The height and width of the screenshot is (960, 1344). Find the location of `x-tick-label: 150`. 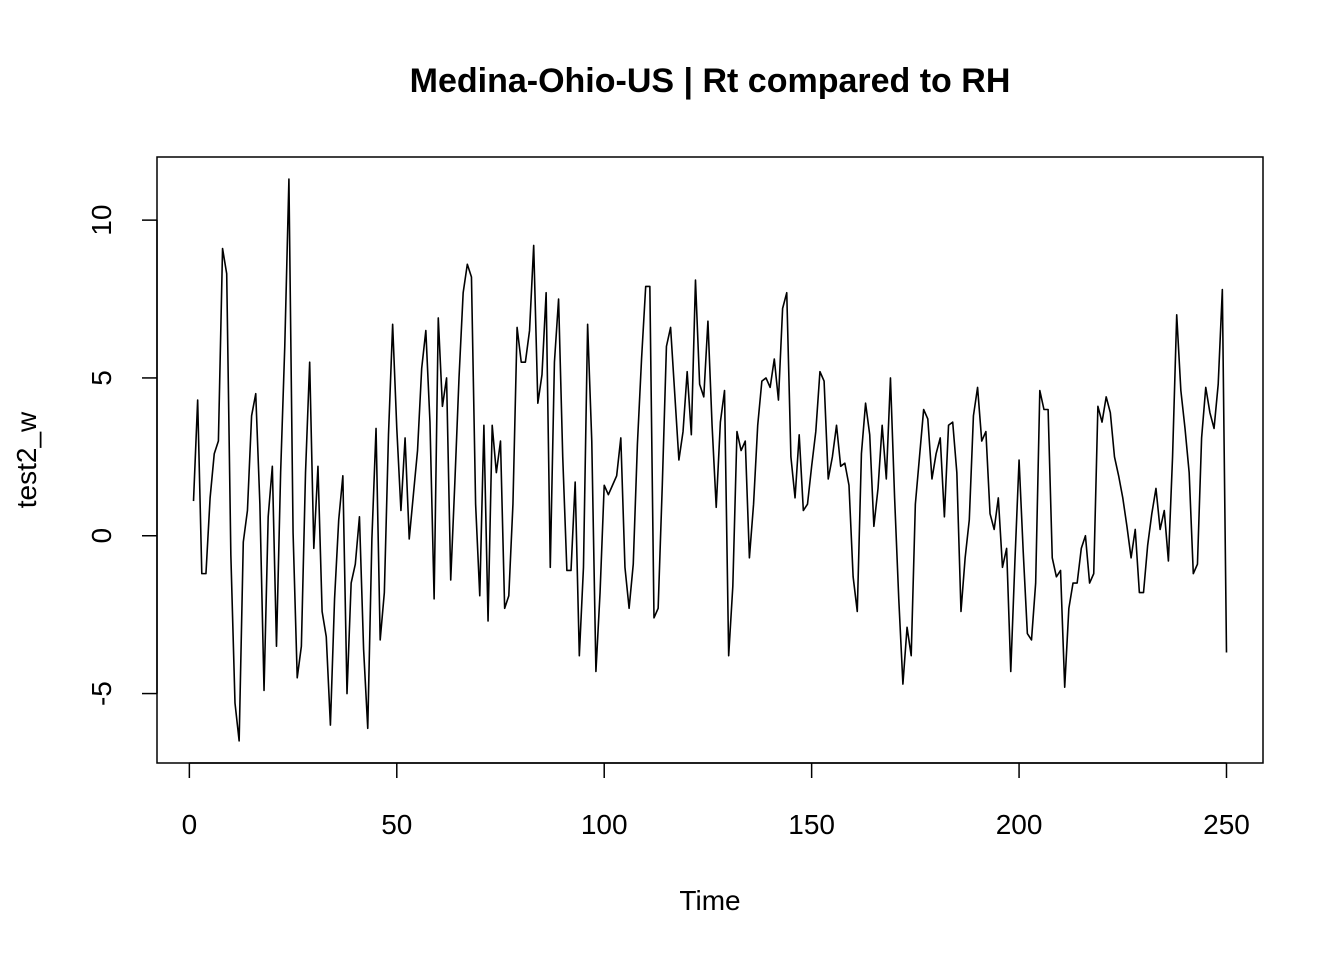

x-tick-label: 150 is located at coordinates (811, 824).